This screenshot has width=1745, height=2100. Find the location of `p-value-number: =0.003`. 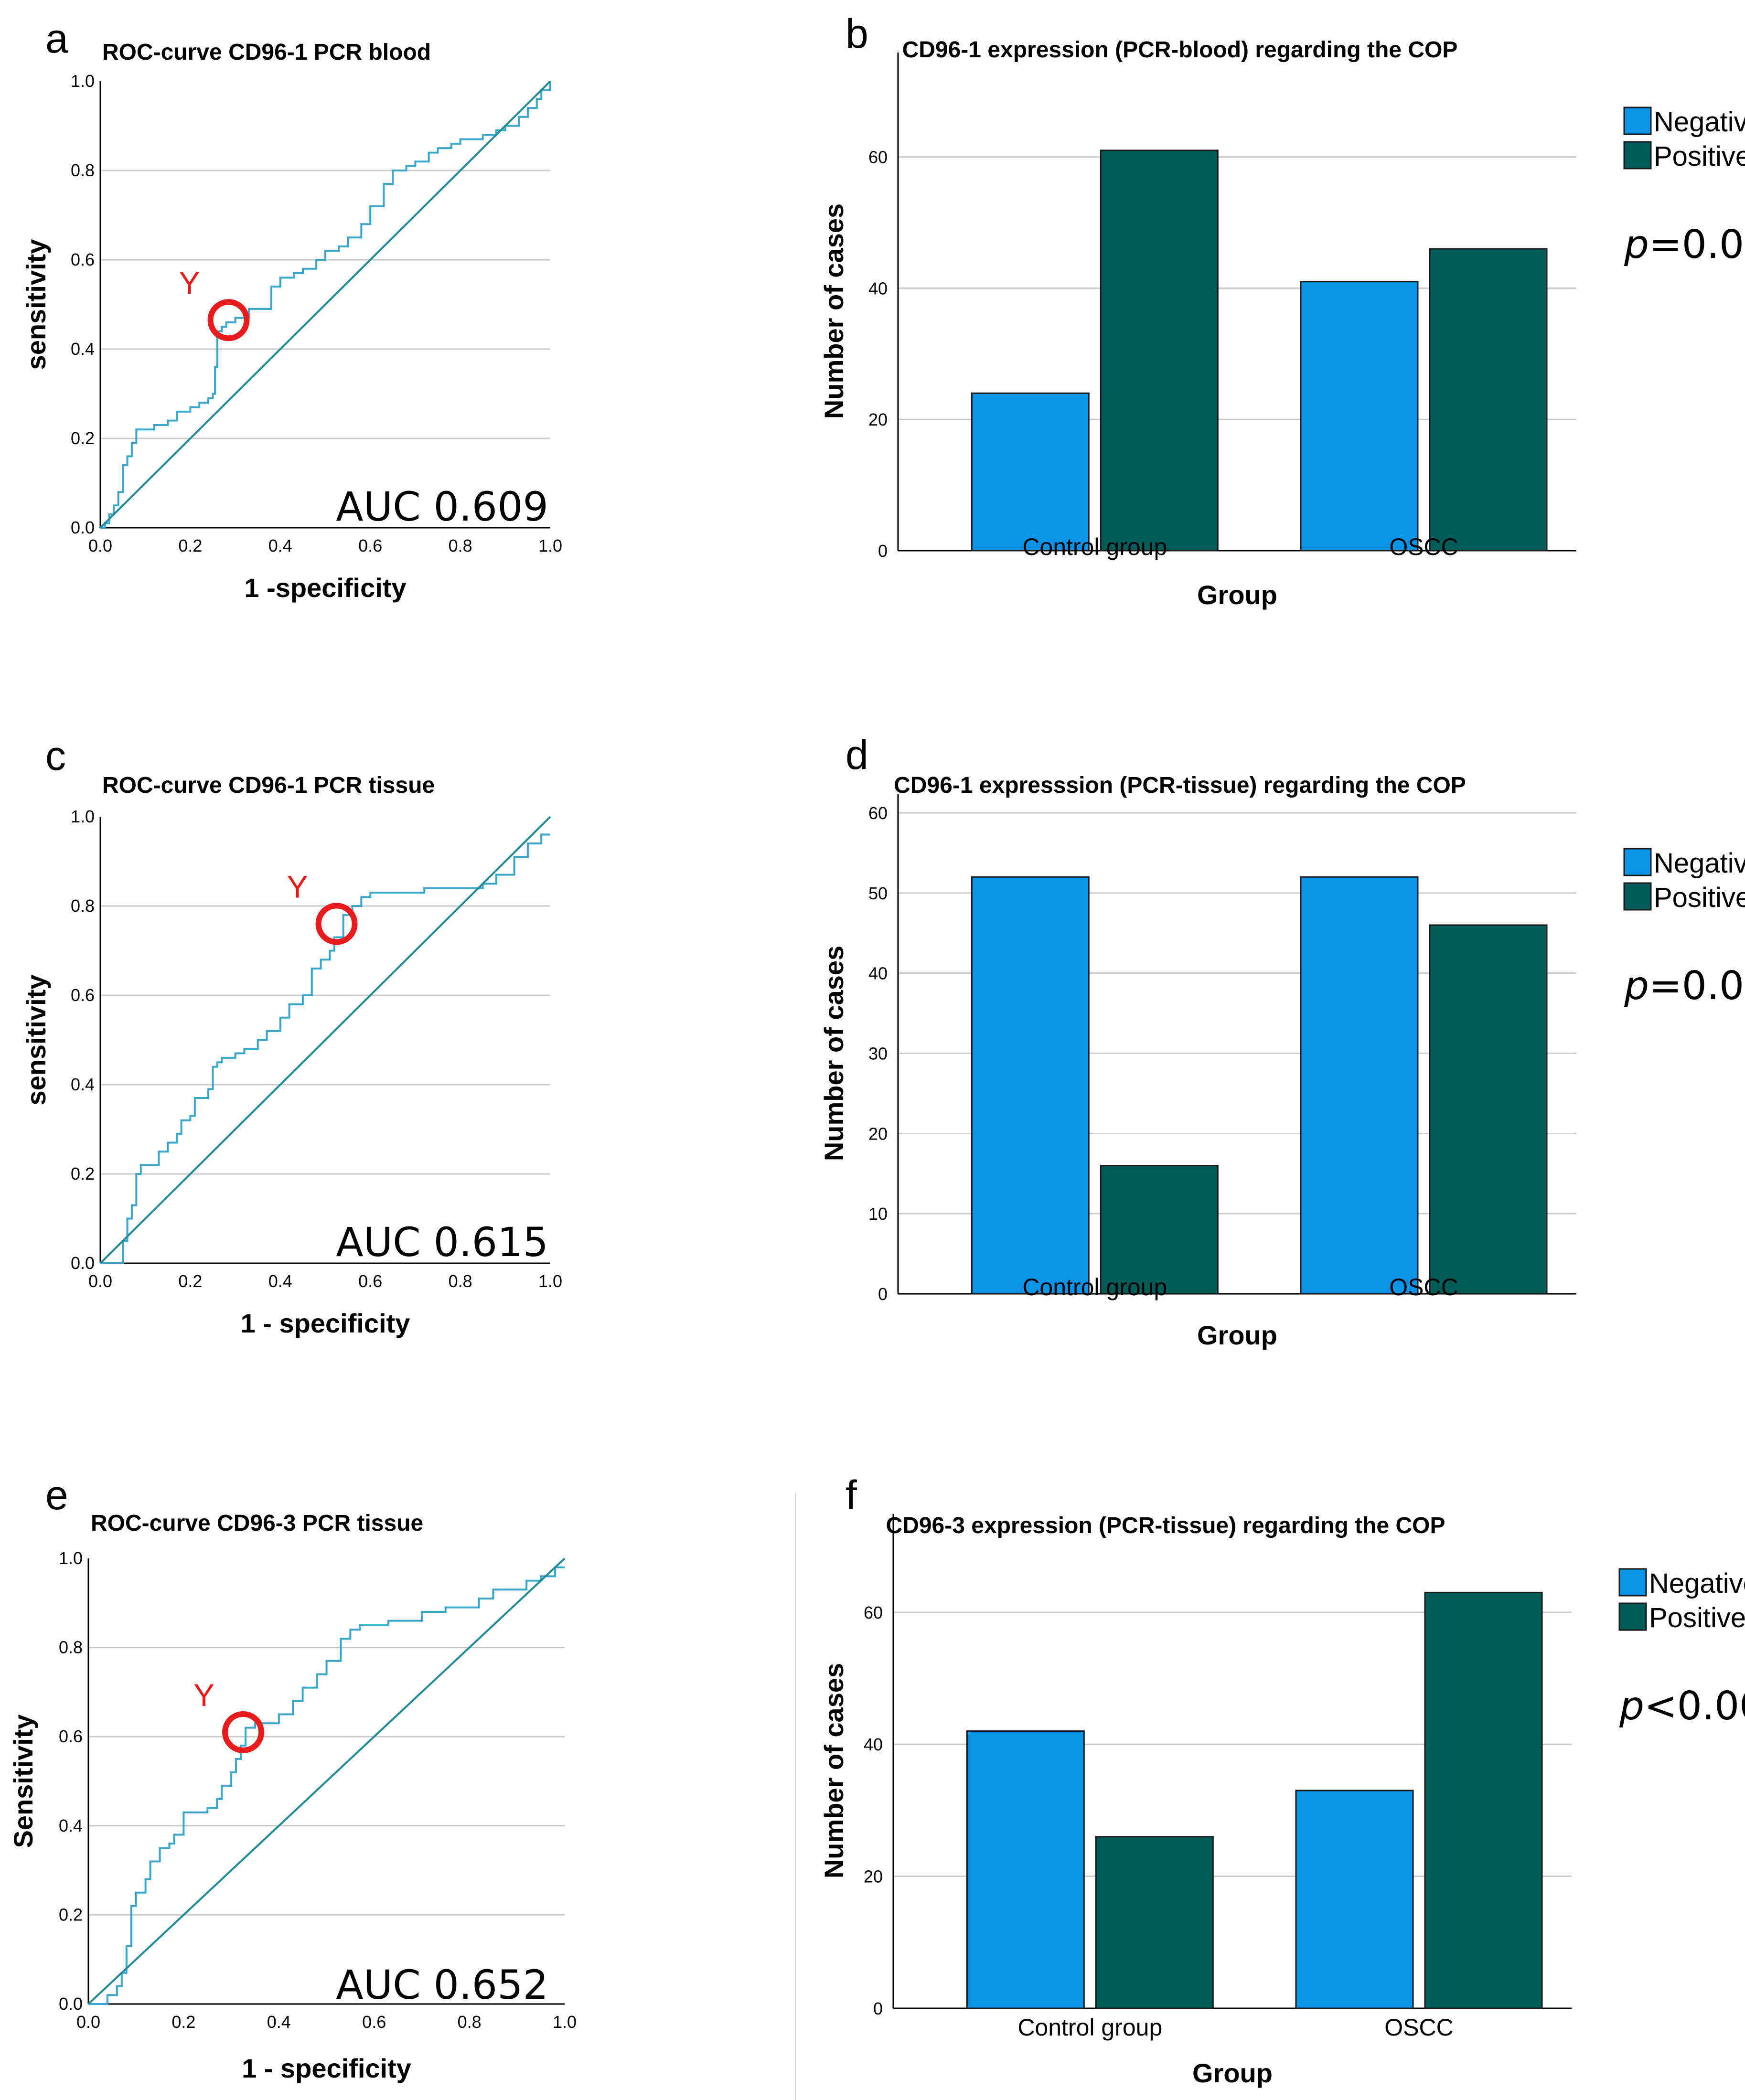

p-value-number: =0.003 is located at coordinates (1697, 986).